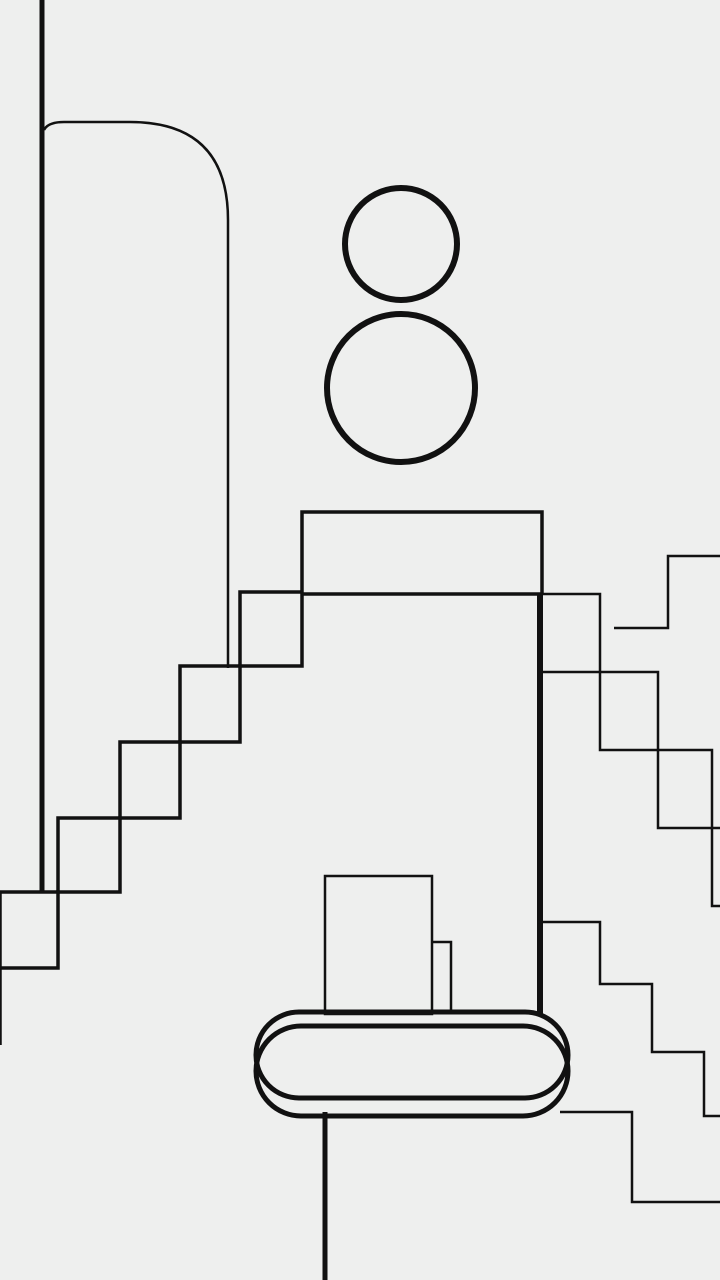 The height and width of the screenshot is (1280, 720). What do you see at coordinates (640, 1157) in the screenshot?
I see `right-staircase-lower-bottom` at bounding box center [640, 1157].